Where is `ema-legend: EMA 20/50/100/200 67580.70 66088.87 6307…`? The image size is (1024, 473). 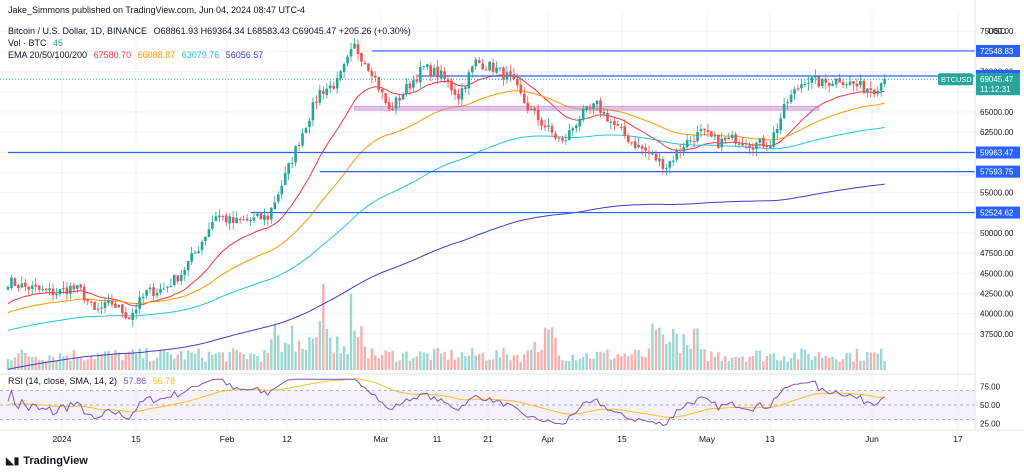 ema-legend: EMA 20/50/100/200 67580.70 66088.87 6307… is located at coordinates (137, 55).